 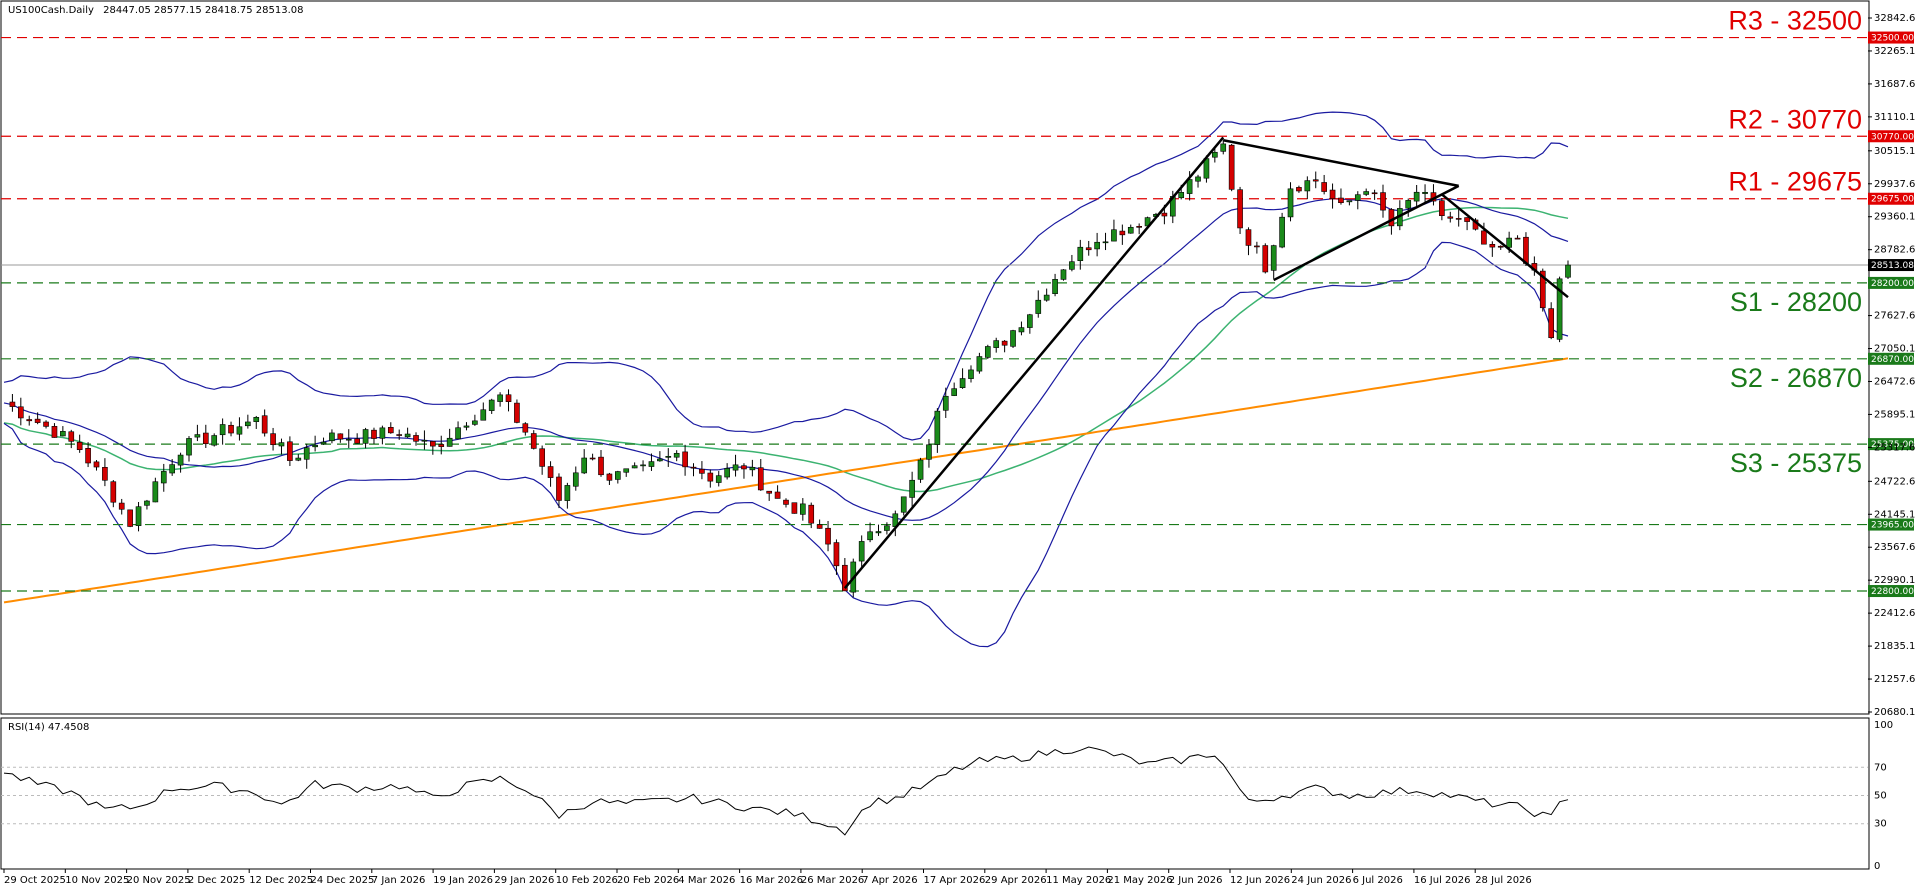 What do you see at coordinates (1895, 613) in the screenshot?
I see `price-tick-label: 22412.60` at bounding box center [1895, 613].